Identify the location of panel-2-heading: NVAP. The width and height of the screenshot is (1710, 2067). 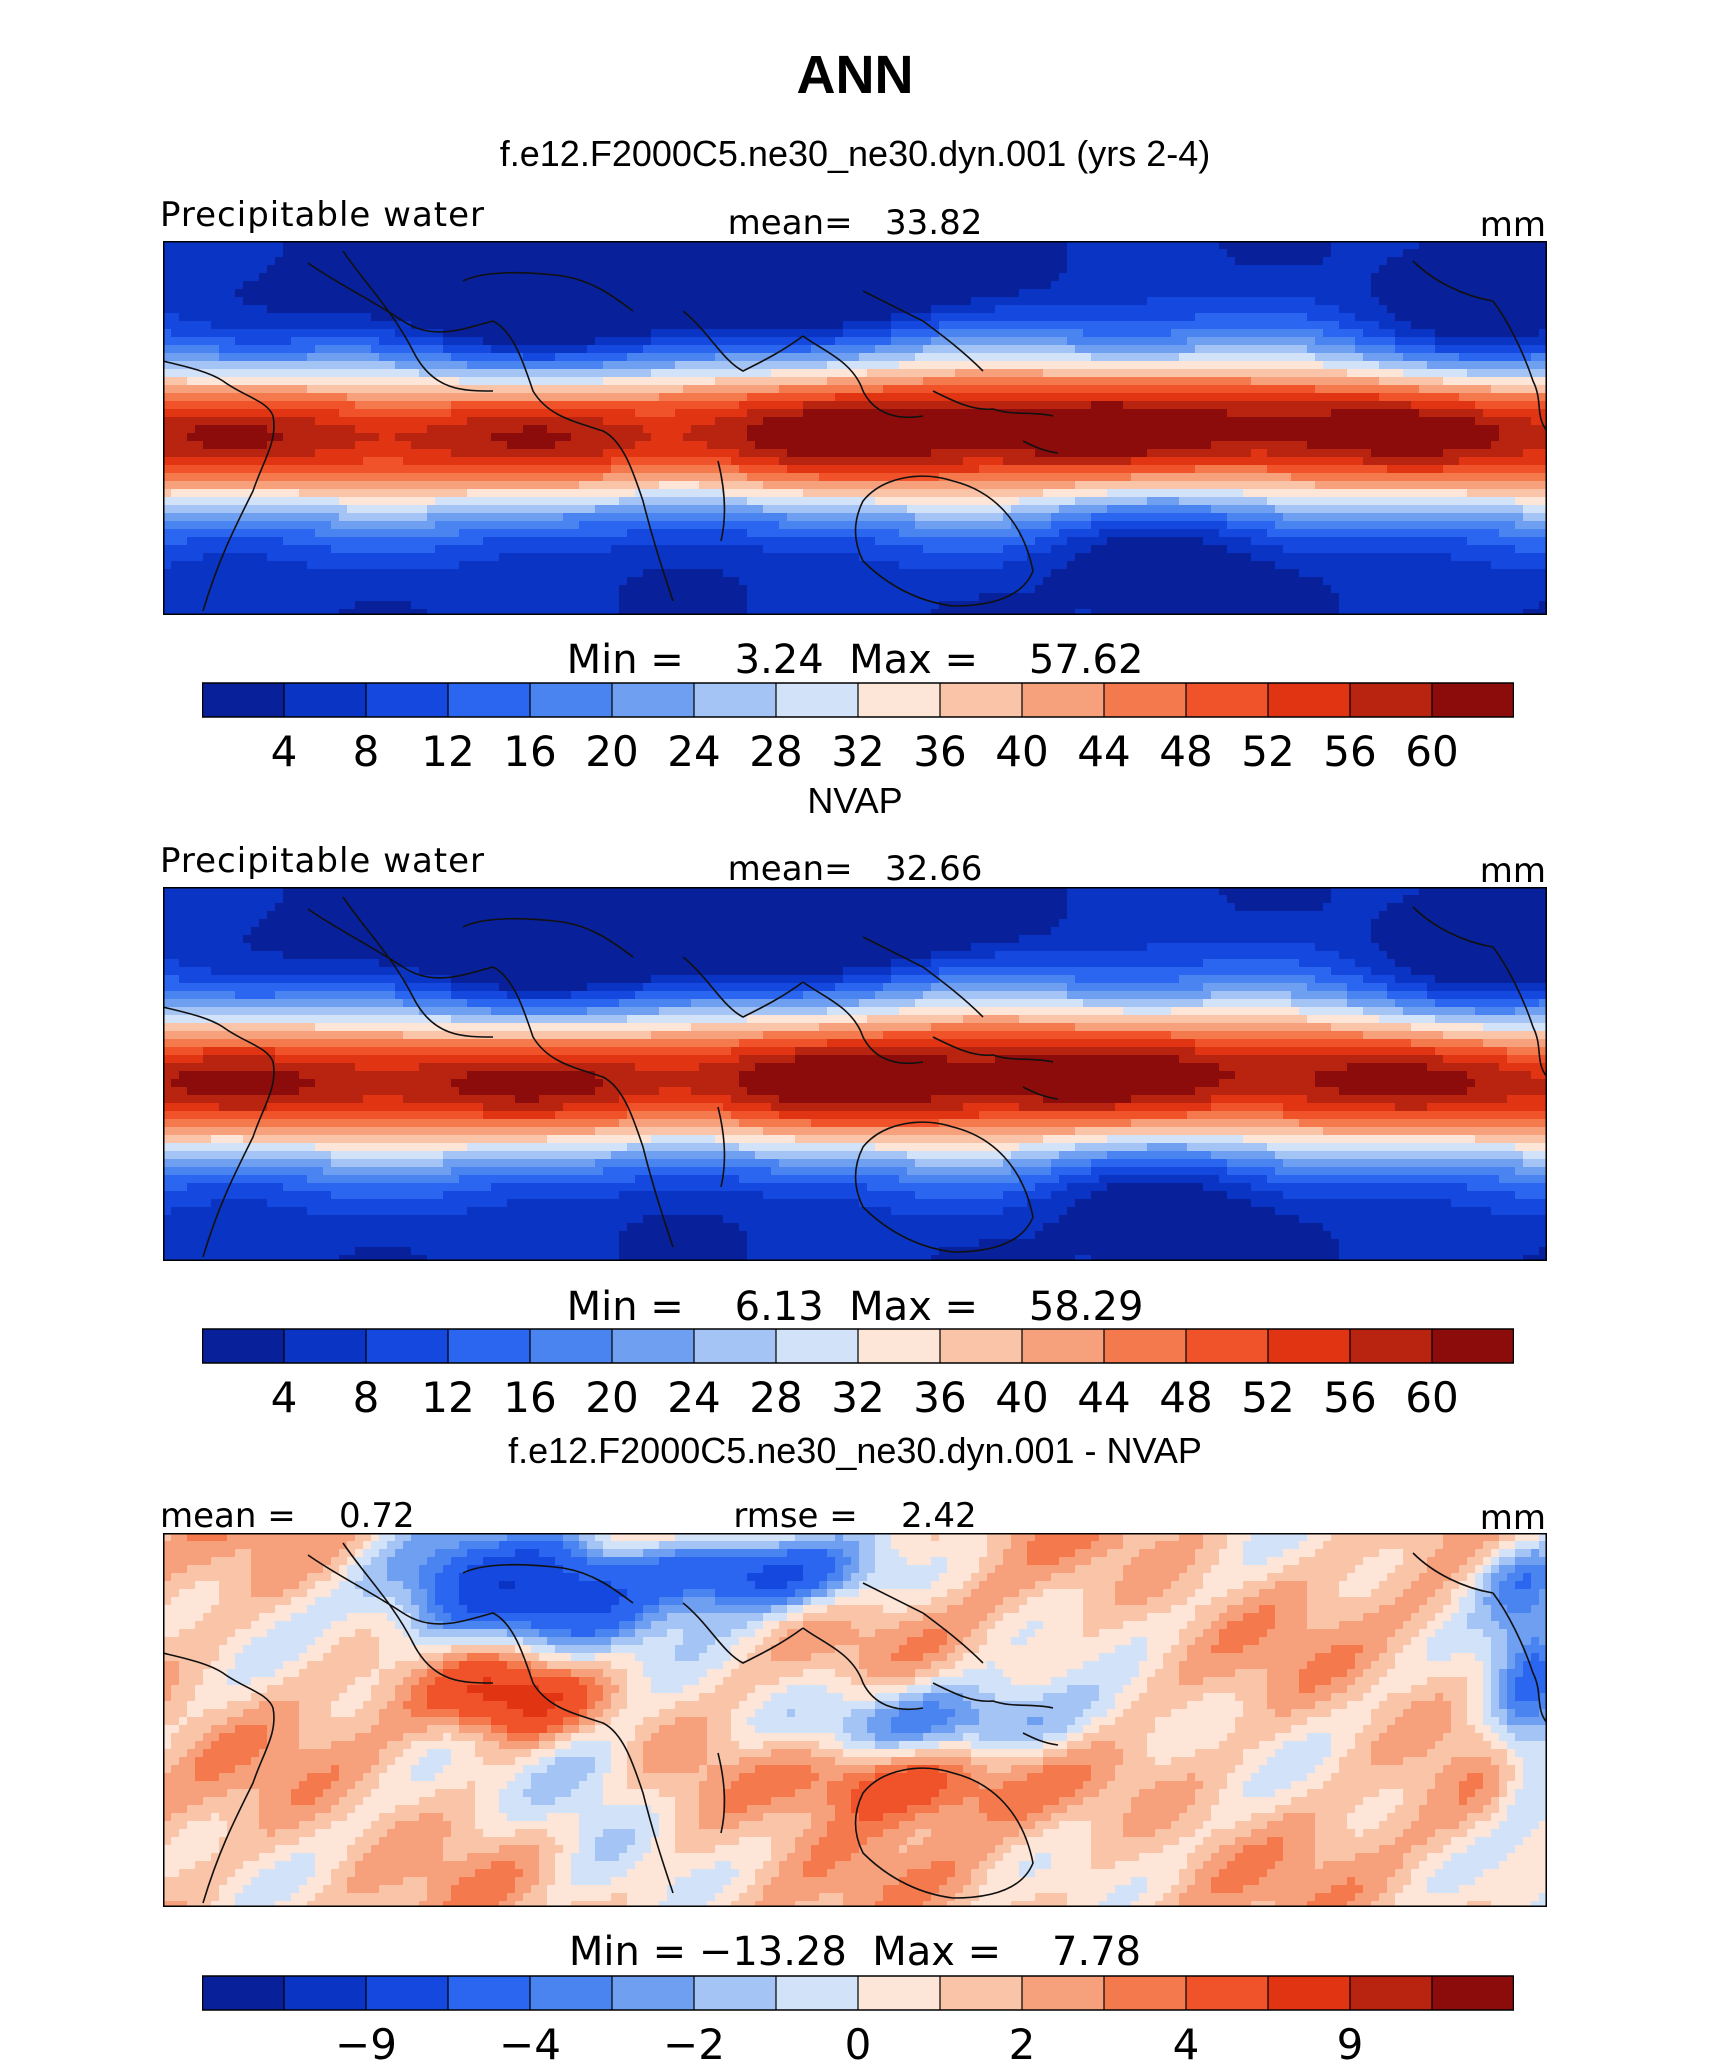
(854, 801).